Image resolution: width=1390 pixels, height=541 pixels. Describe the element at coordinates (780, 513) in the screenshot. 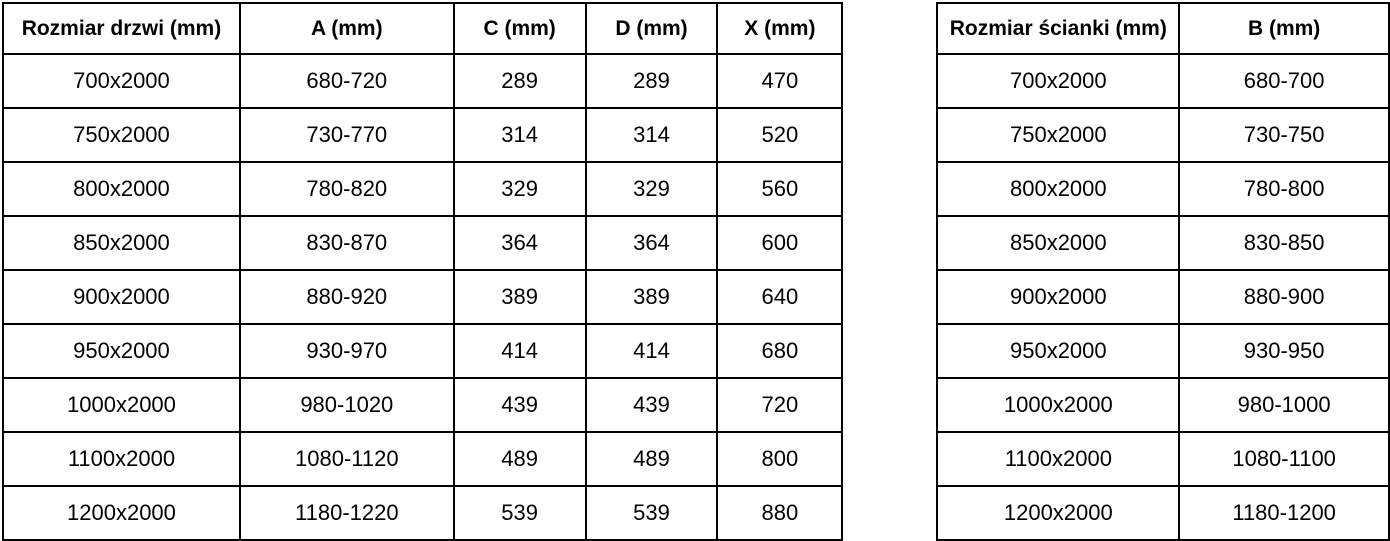

I see `table-cell: 880` at that location.